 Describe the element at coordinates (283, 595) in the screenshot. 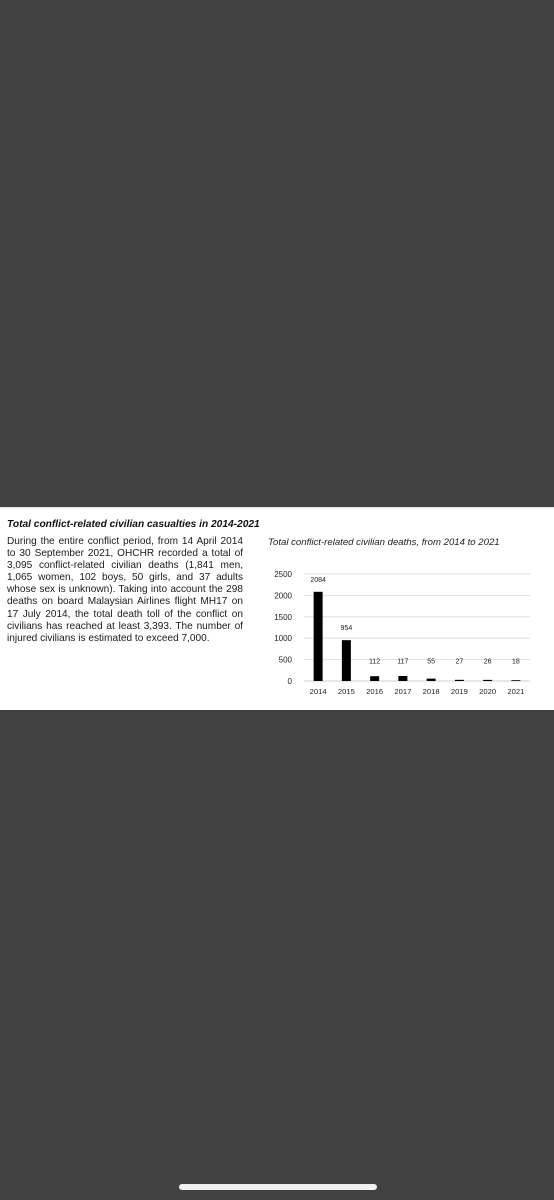

I see `y-tick-label: 2000` at that location.